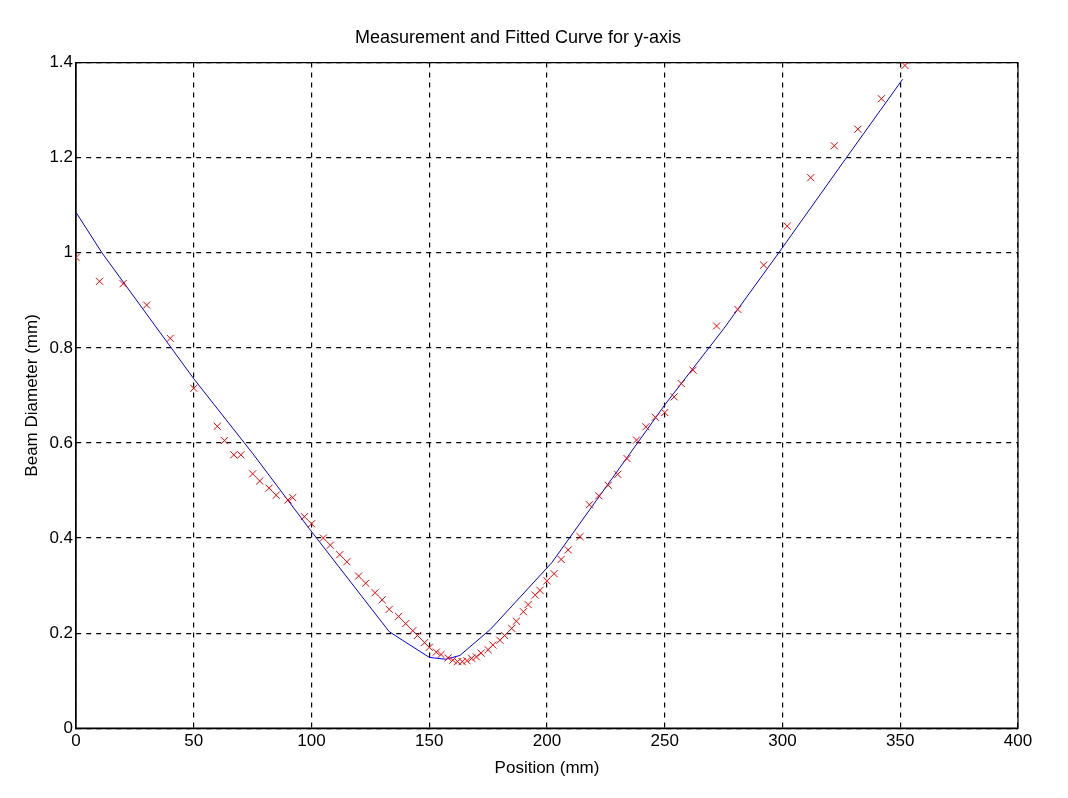 This screenshot has width=1068, height=798. What do you see at coordinates (518, 36) in the screenshot?
I see `chart-title: Measurement and Fitted Curve for y-axis` at bounding box center [518, 36].